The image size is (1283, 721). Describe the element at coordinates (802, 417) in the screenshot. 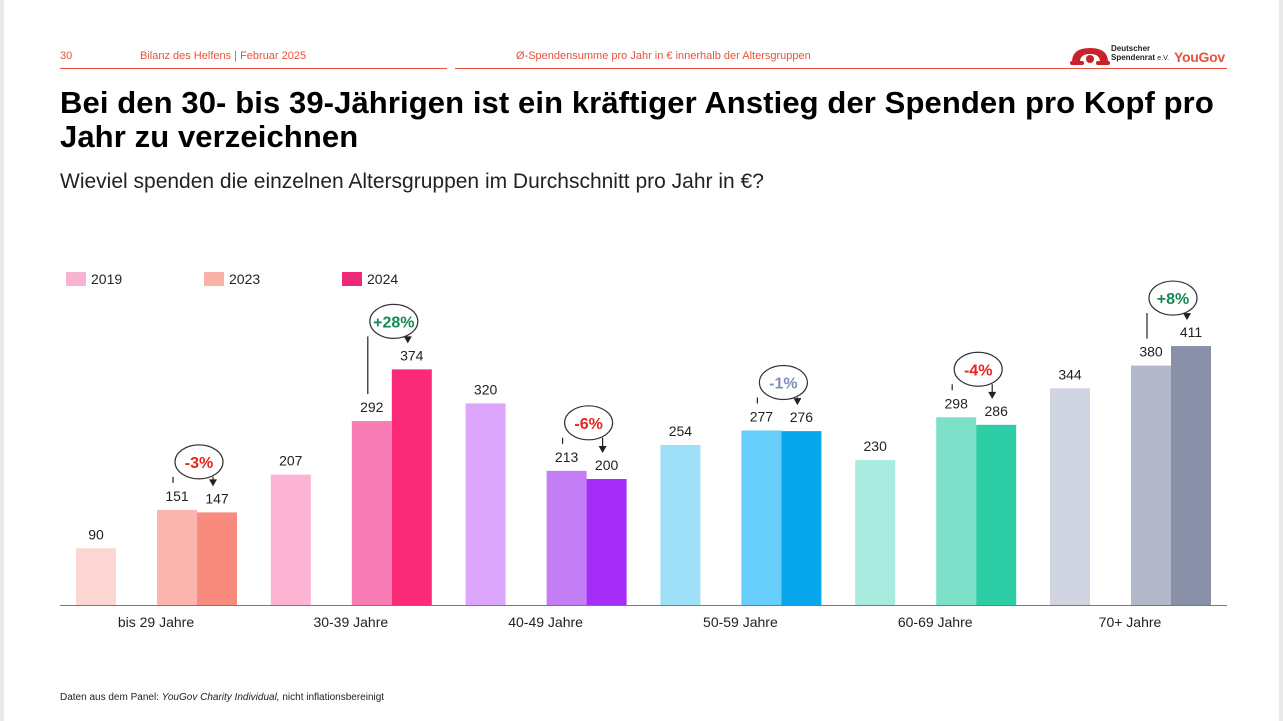

I see `data-label: 276` at that location.